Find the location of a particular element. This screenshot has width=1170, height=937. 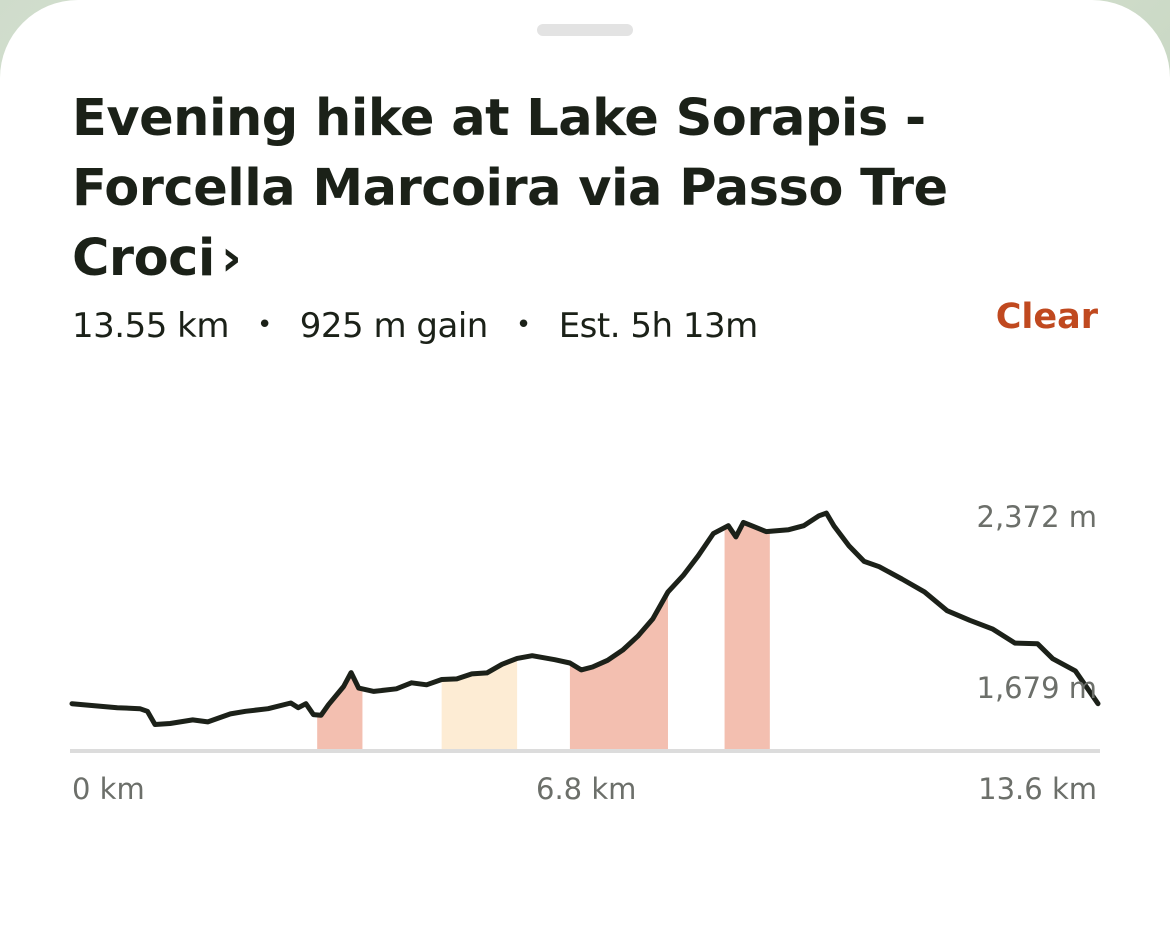

route-stats: 13.55 km • 925 m gain • Est. 5h 13m is located at coordinates (415, 326).